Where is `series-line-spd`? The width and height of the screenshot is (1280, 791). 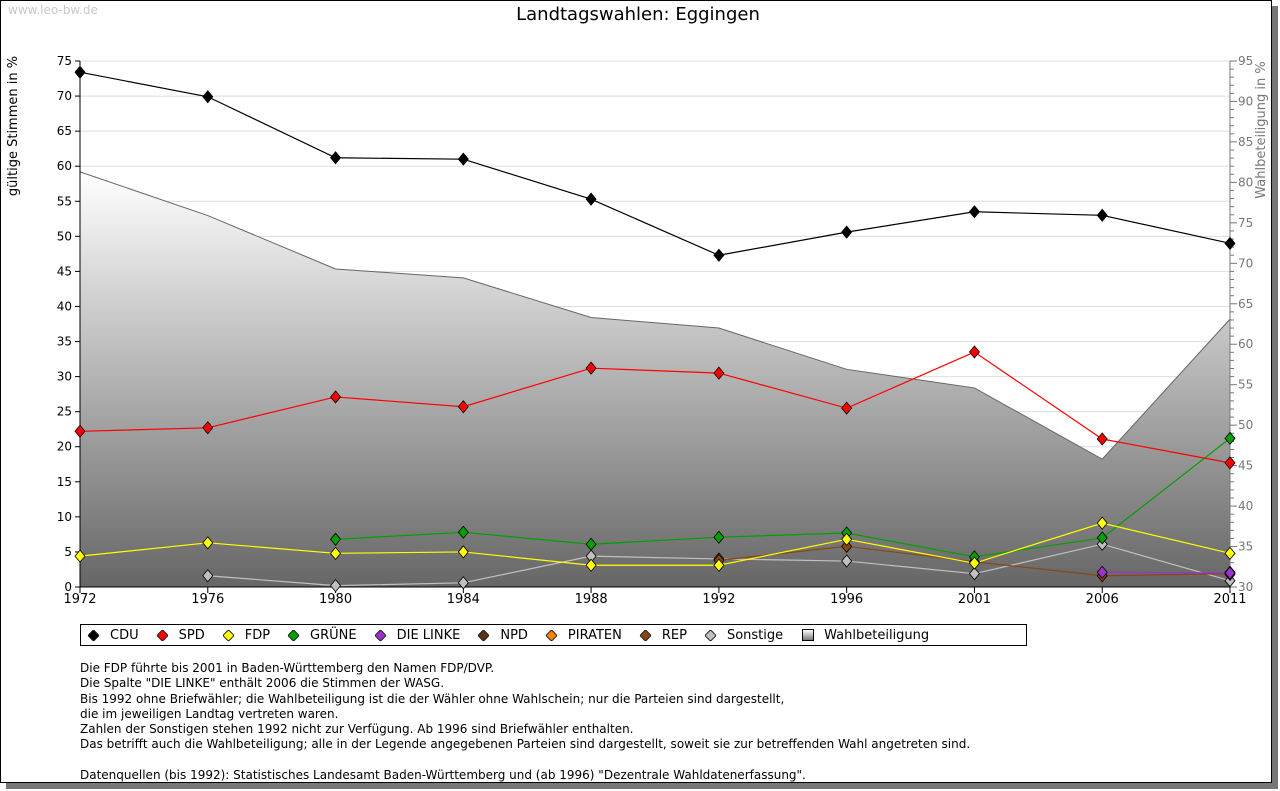
series-line-spd is located at coordinates (655, 407).